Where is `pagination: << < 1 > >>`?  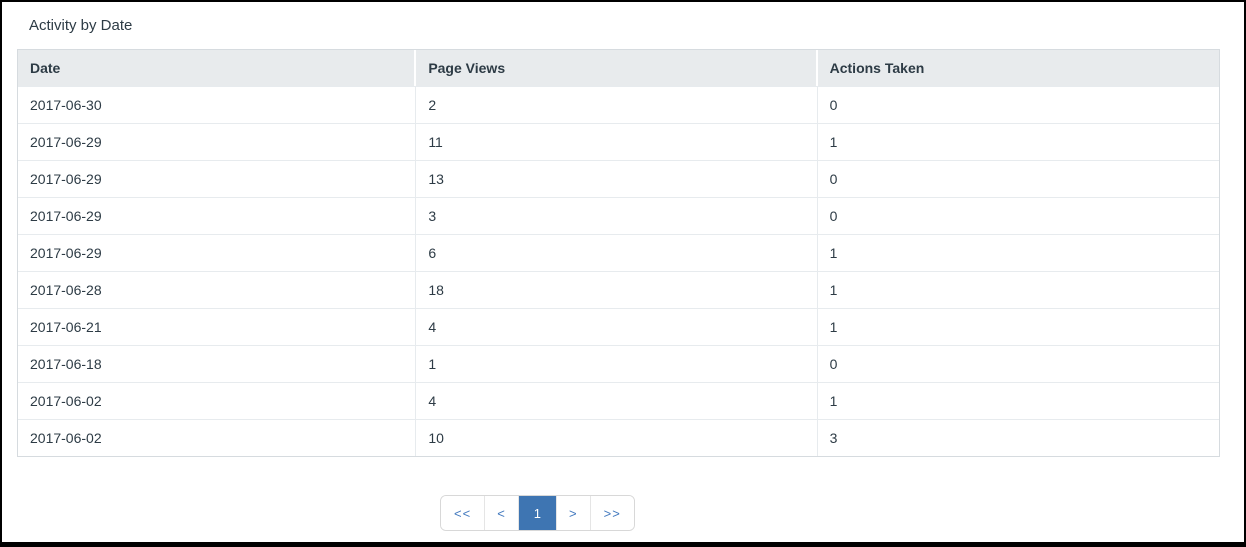 pagination: << < 1 > >> is located at coordinates (537, 513).